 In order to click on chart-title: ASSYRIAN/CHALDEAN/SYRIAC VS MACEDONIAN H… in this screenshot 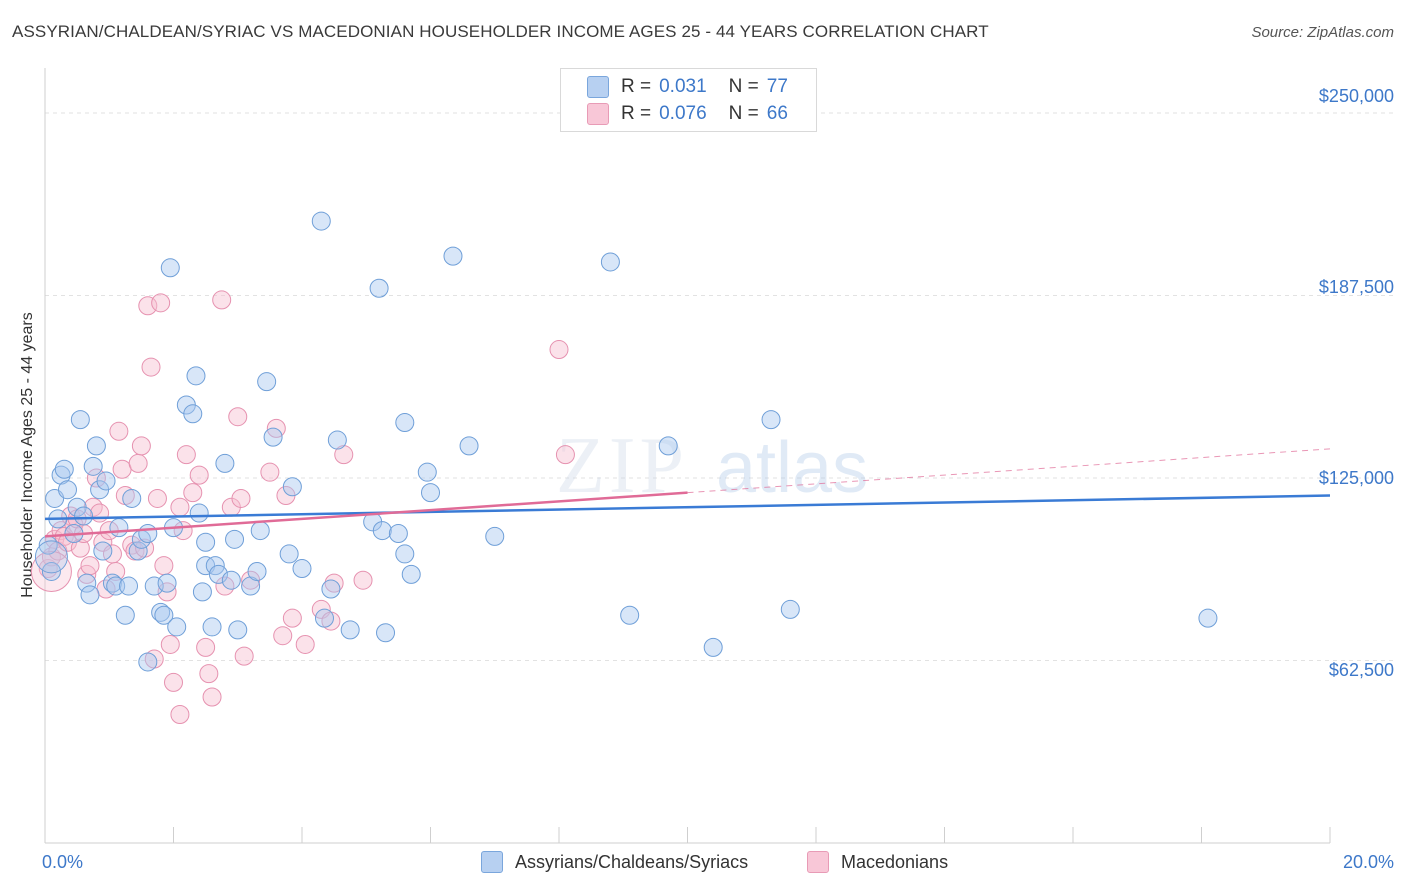, I will do `click(500, 31)`.